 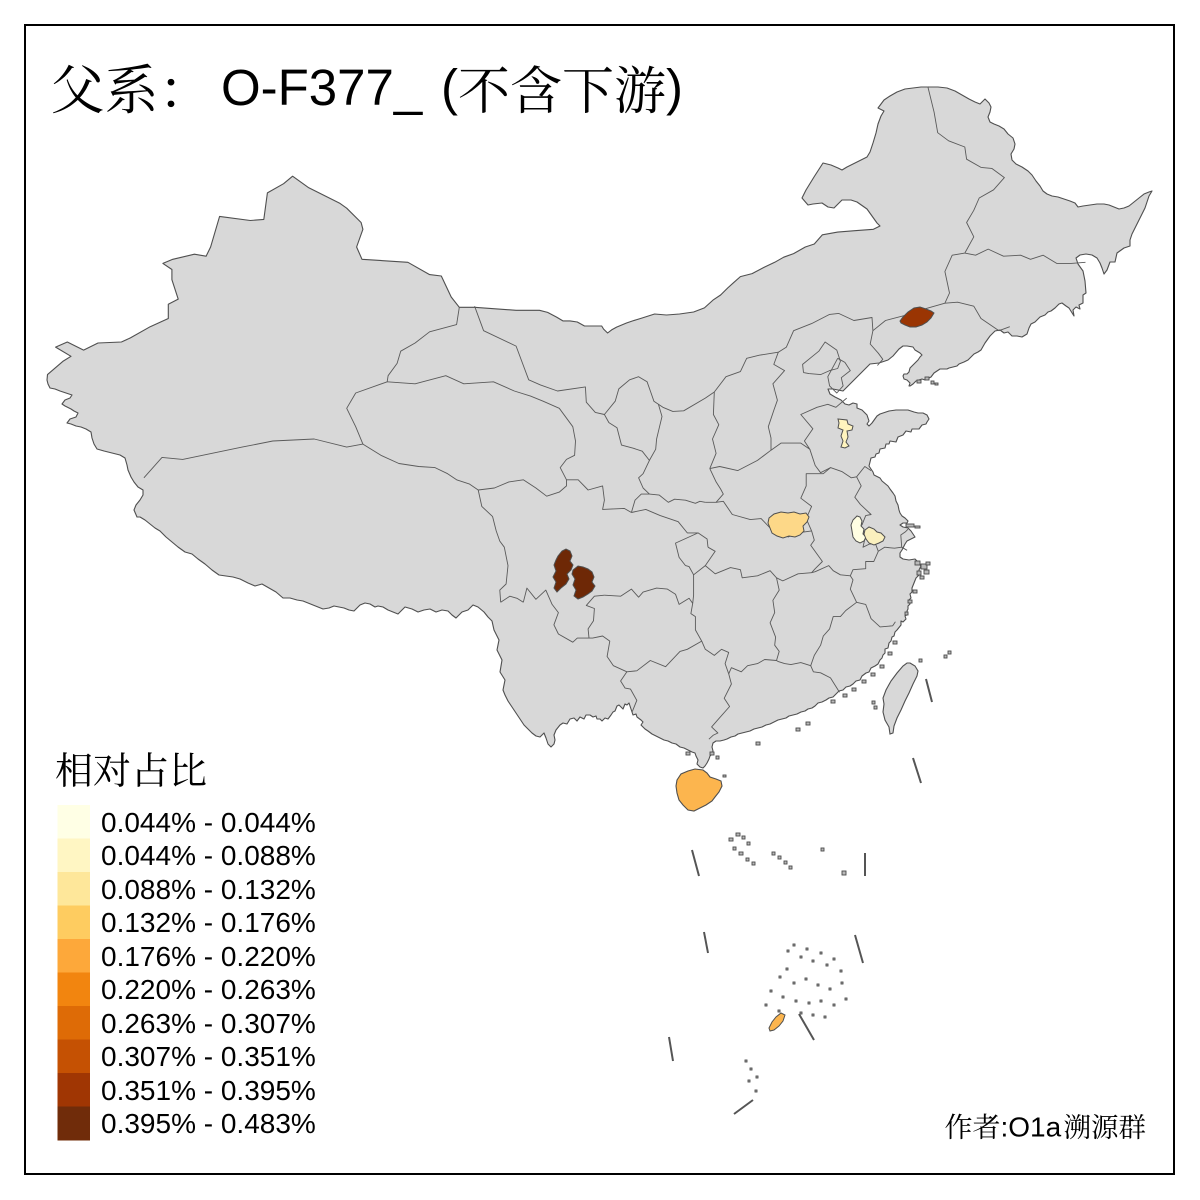 What do you see at coordinates (208, 1123) in the screenshot?
I see `svg-text: 0.395% - 0.483%` at bounding box center [208, 1123].